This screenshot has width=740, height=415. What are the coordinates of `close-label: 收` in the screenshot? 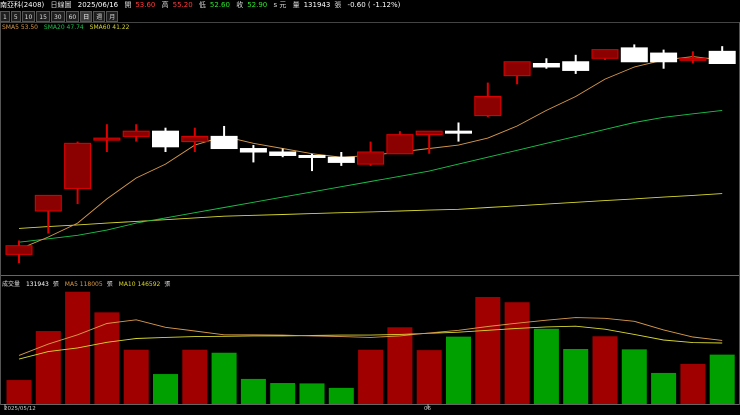 It's located at (240, 5).